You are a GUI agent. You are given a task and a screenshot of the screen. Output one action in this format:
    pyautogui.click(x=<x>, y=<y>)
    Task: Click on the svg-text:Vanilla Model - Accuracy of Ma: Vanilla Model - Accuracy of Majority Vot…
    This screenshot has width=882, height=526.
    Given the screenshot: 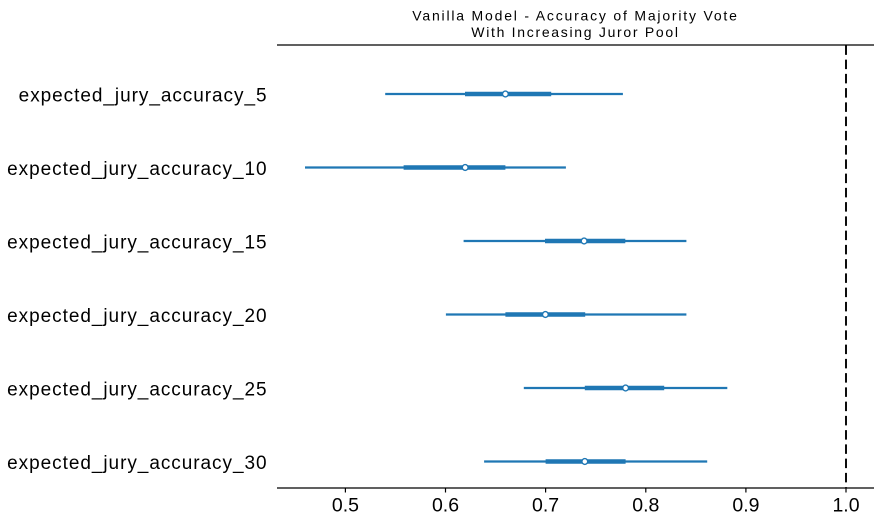 What is the action you would take?
    pyautogui.click(x=575, y=16)
    